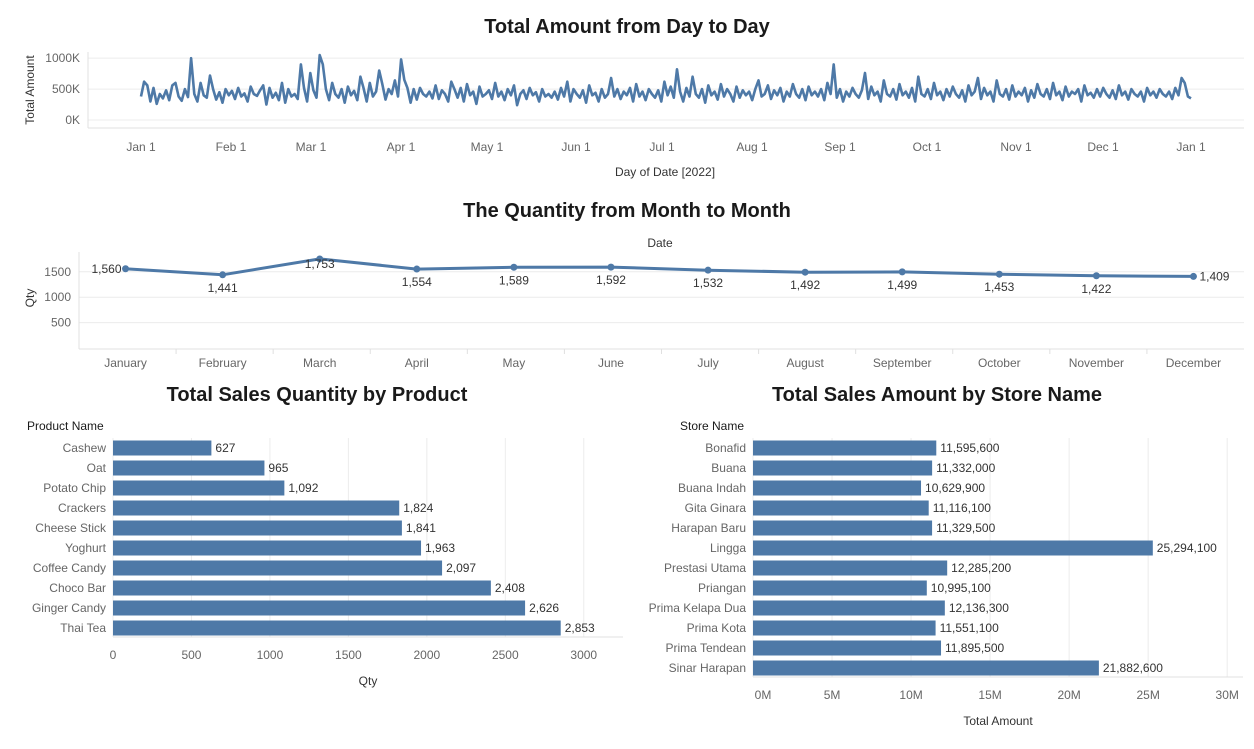 The height and width of the screenshot is (749, 1254). What do you see at coordinates (113, 655) in the screenshot?
I see `chart3-x-tick: 0` at bounding box center [113, 655].